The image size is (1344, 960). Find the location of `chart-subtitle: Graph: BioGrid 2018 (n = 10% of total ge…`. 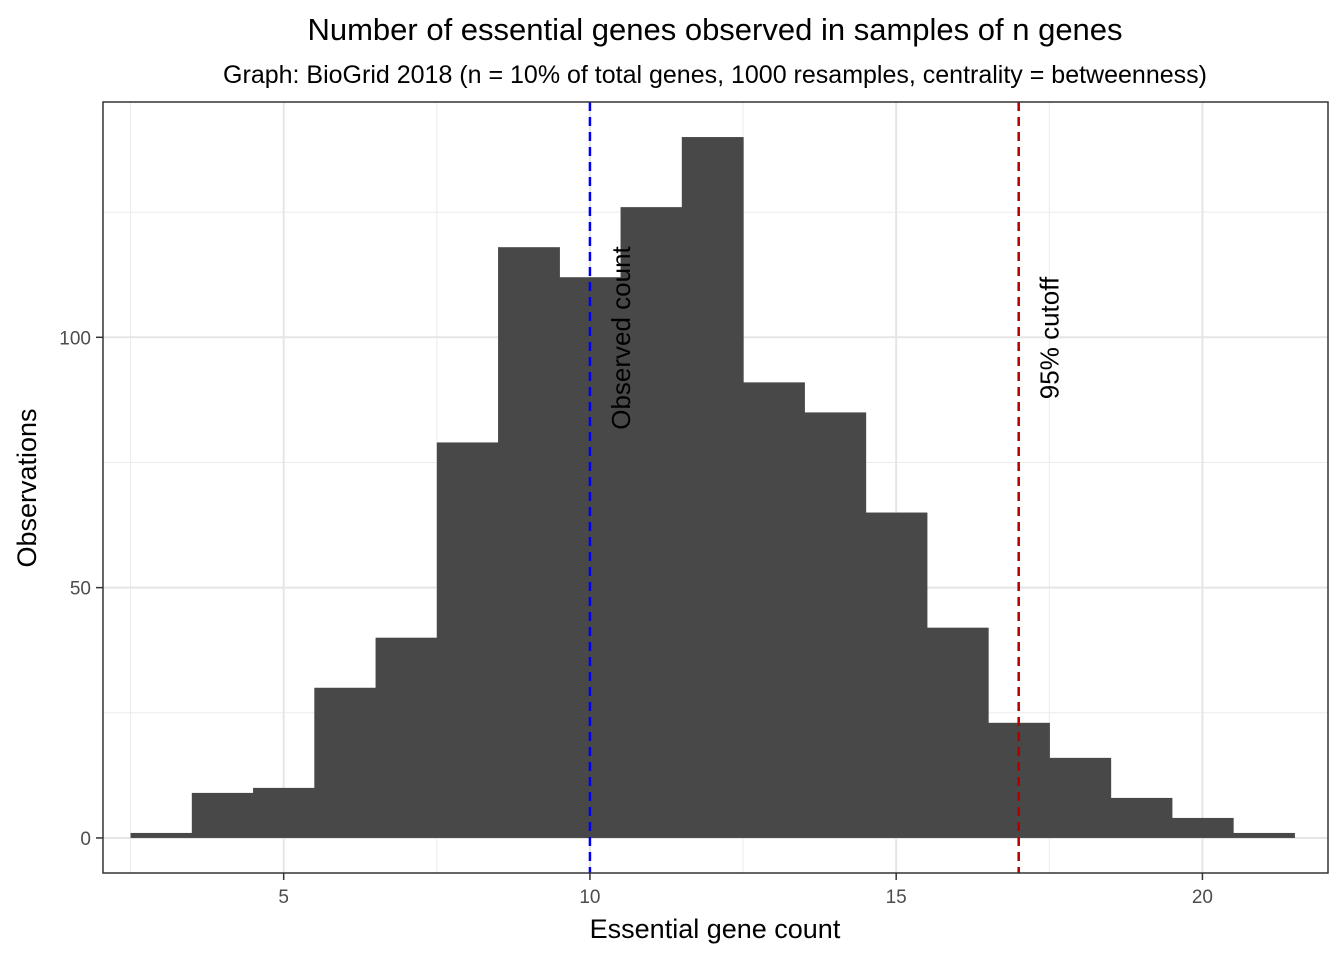

chart-subtitle: Graph: BioGrid 2018 (n = 10% of total ge… is located at coordinates (715, 75).